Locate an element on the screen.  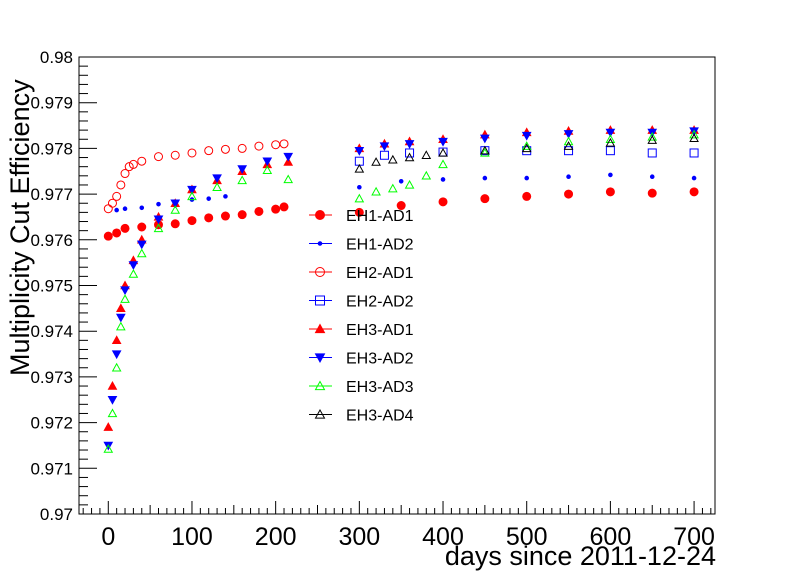
legend-item: EH1-AD1 is located at coordinates (361, 216).